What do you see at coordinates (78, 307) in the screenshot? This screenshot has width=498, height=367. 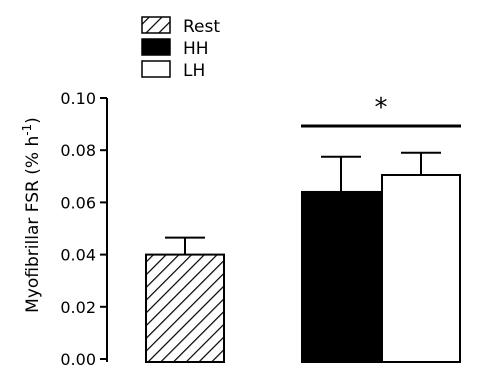 I see `y-tick-label: 0.02` at bounding box center [78, 307].